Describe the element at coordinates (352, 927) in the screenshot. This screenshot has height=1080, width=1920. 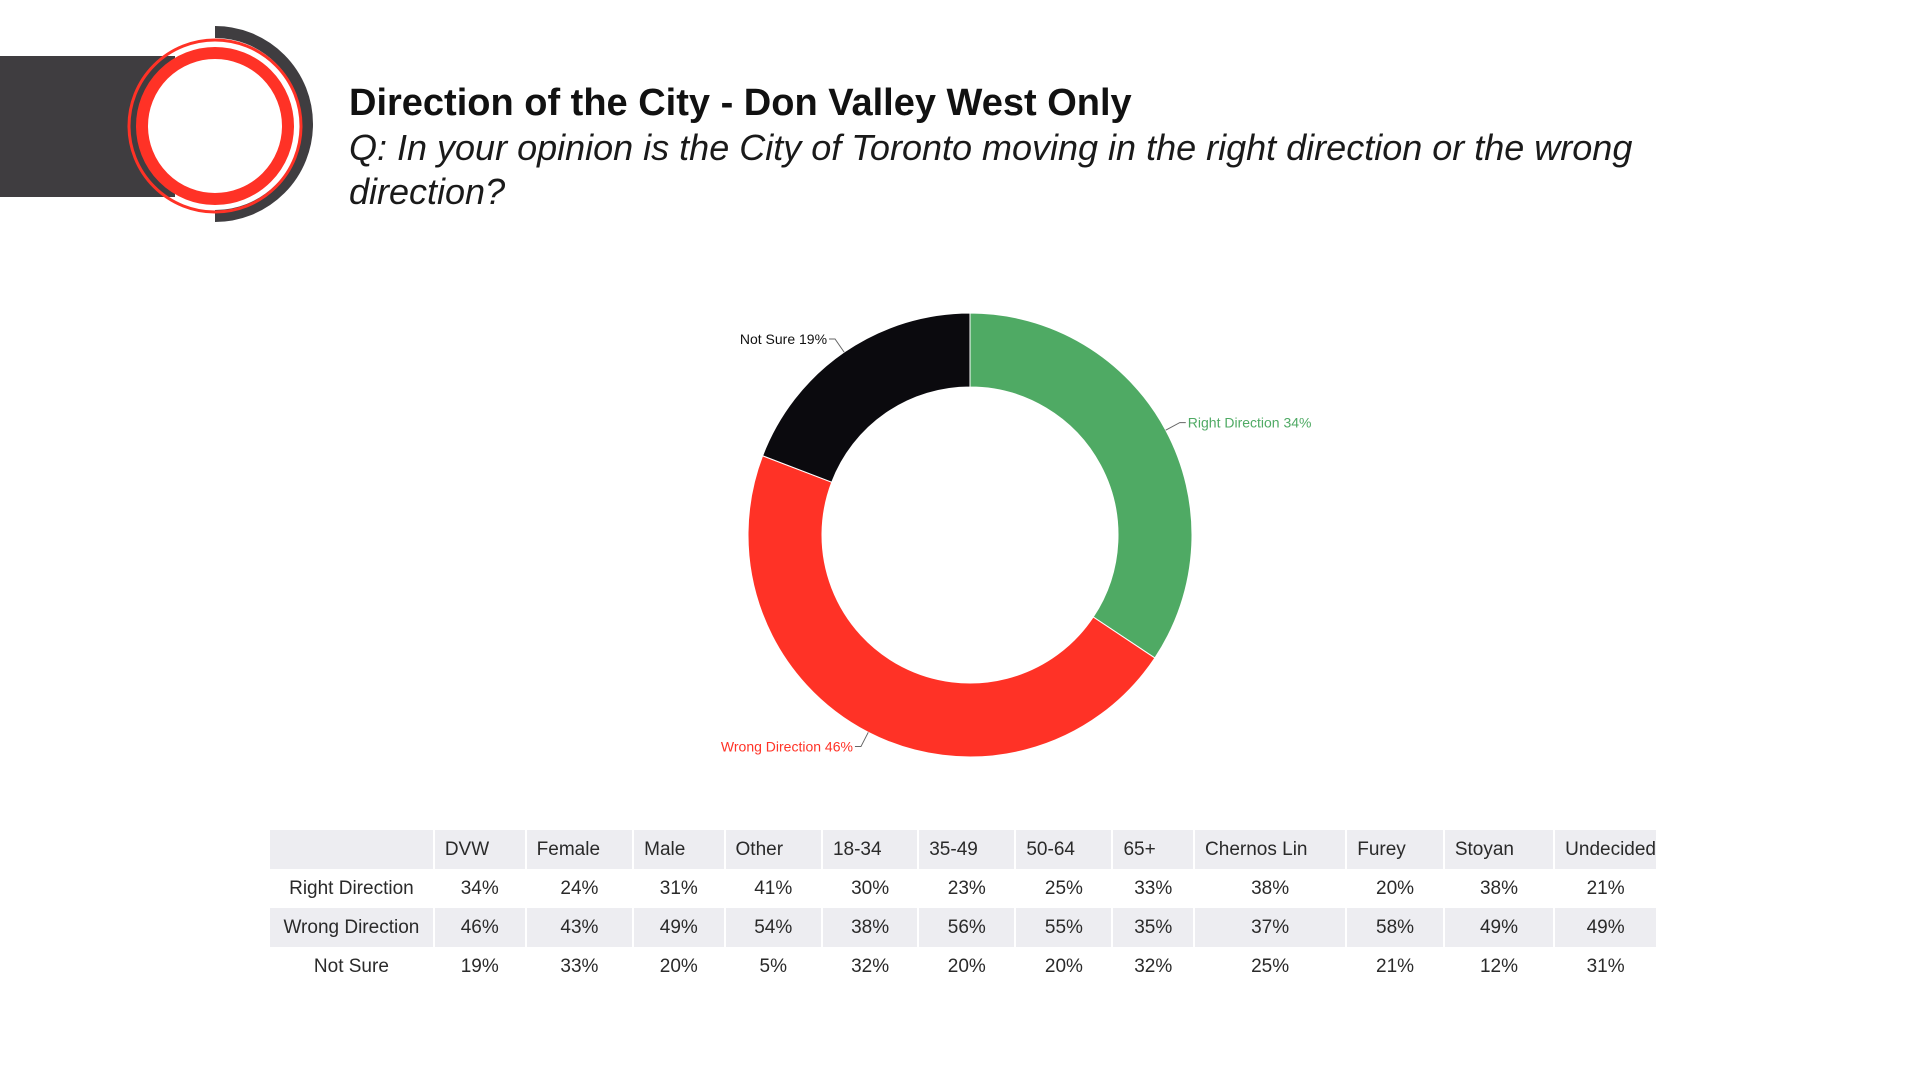
I see `row-label: Wrong Direction` at that location.